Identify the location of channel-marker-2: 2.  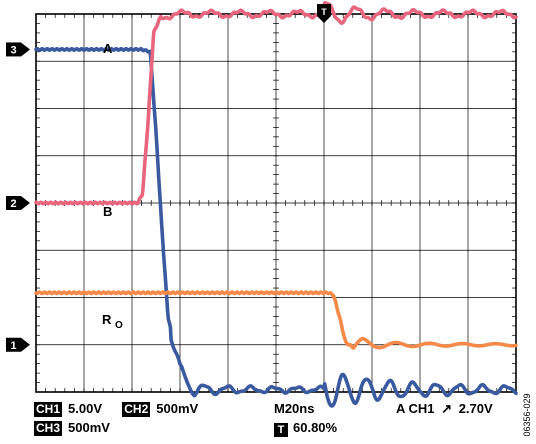
(18, 203).